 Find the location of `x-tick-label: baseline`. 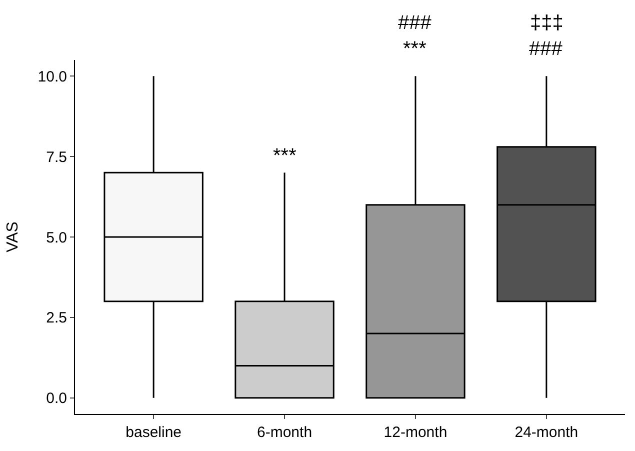

x-tick-label: baseline is located at coordinates (154, 432).